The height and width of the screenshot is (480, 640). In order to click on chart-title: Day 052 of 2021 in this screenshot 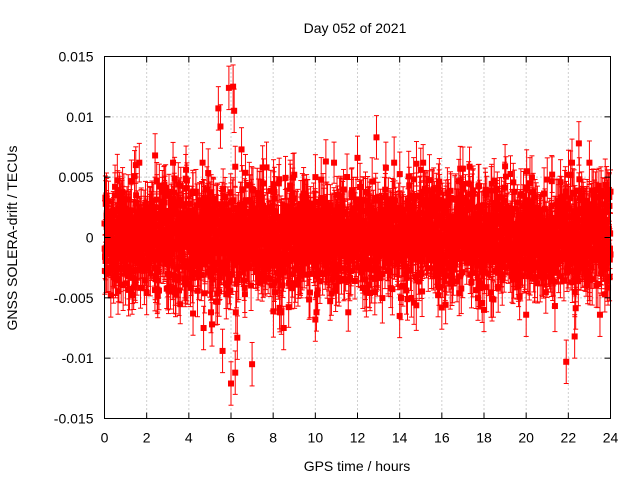, I will do `click(355, 28)`.